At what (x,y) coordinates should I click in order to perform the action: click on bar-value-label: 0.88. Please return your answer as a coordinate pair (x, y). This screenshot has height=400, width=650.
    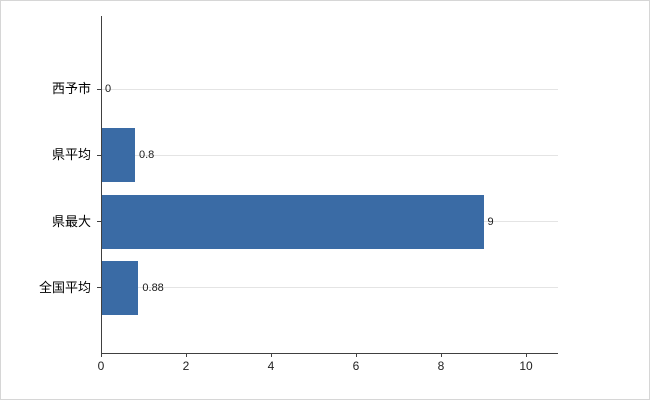
    Looking at the image, I should click on (153, 287).